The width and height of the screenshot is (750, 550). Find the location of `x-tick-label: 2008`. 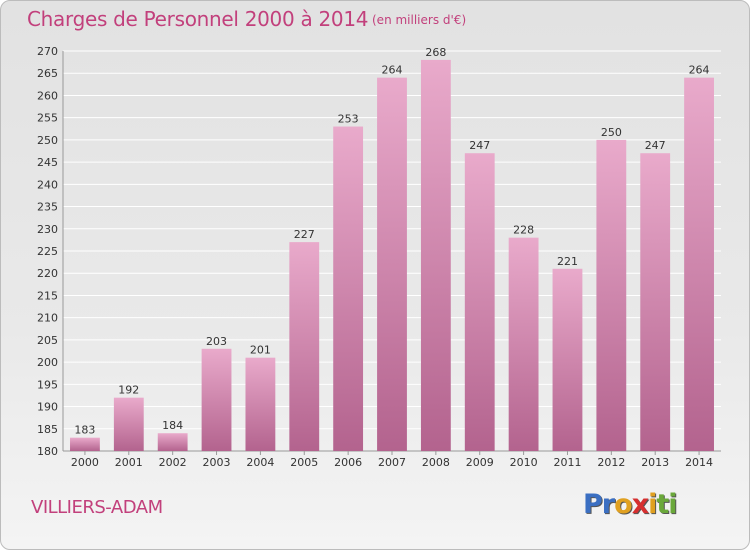

x-tick-label: 2008 is located at coordinates (436, 462).